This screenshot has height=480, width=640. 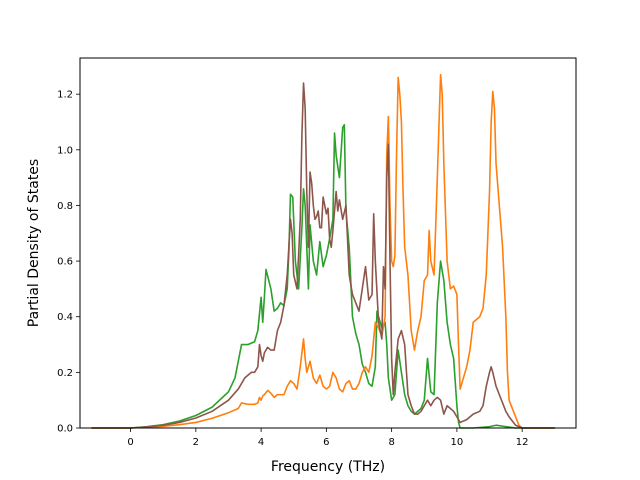 I want to click on y-tick-label: 1.2, so click(x=65, y=95).